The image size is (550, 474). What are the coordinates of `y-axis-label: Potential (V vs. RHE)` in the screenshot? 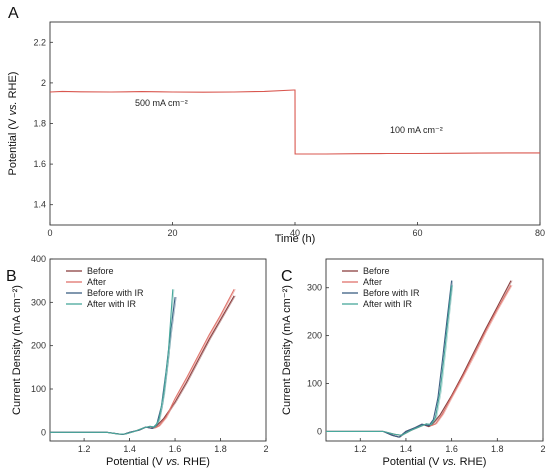 It's located at (13, 124).